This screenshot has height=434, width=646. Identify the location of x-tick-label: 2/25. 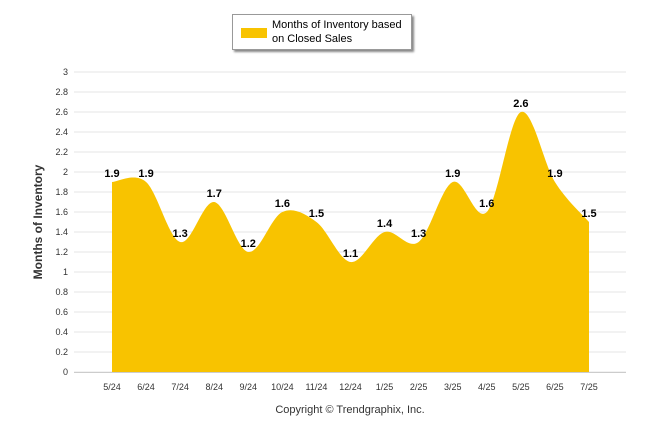
(419, 387).